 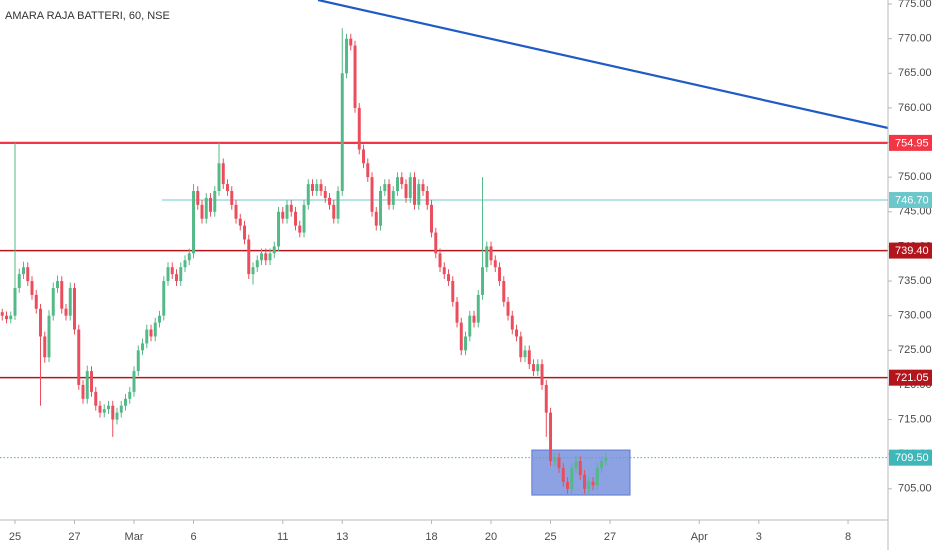 I want to click on y-tick-label: 750.00, so click(x=915, y=177).